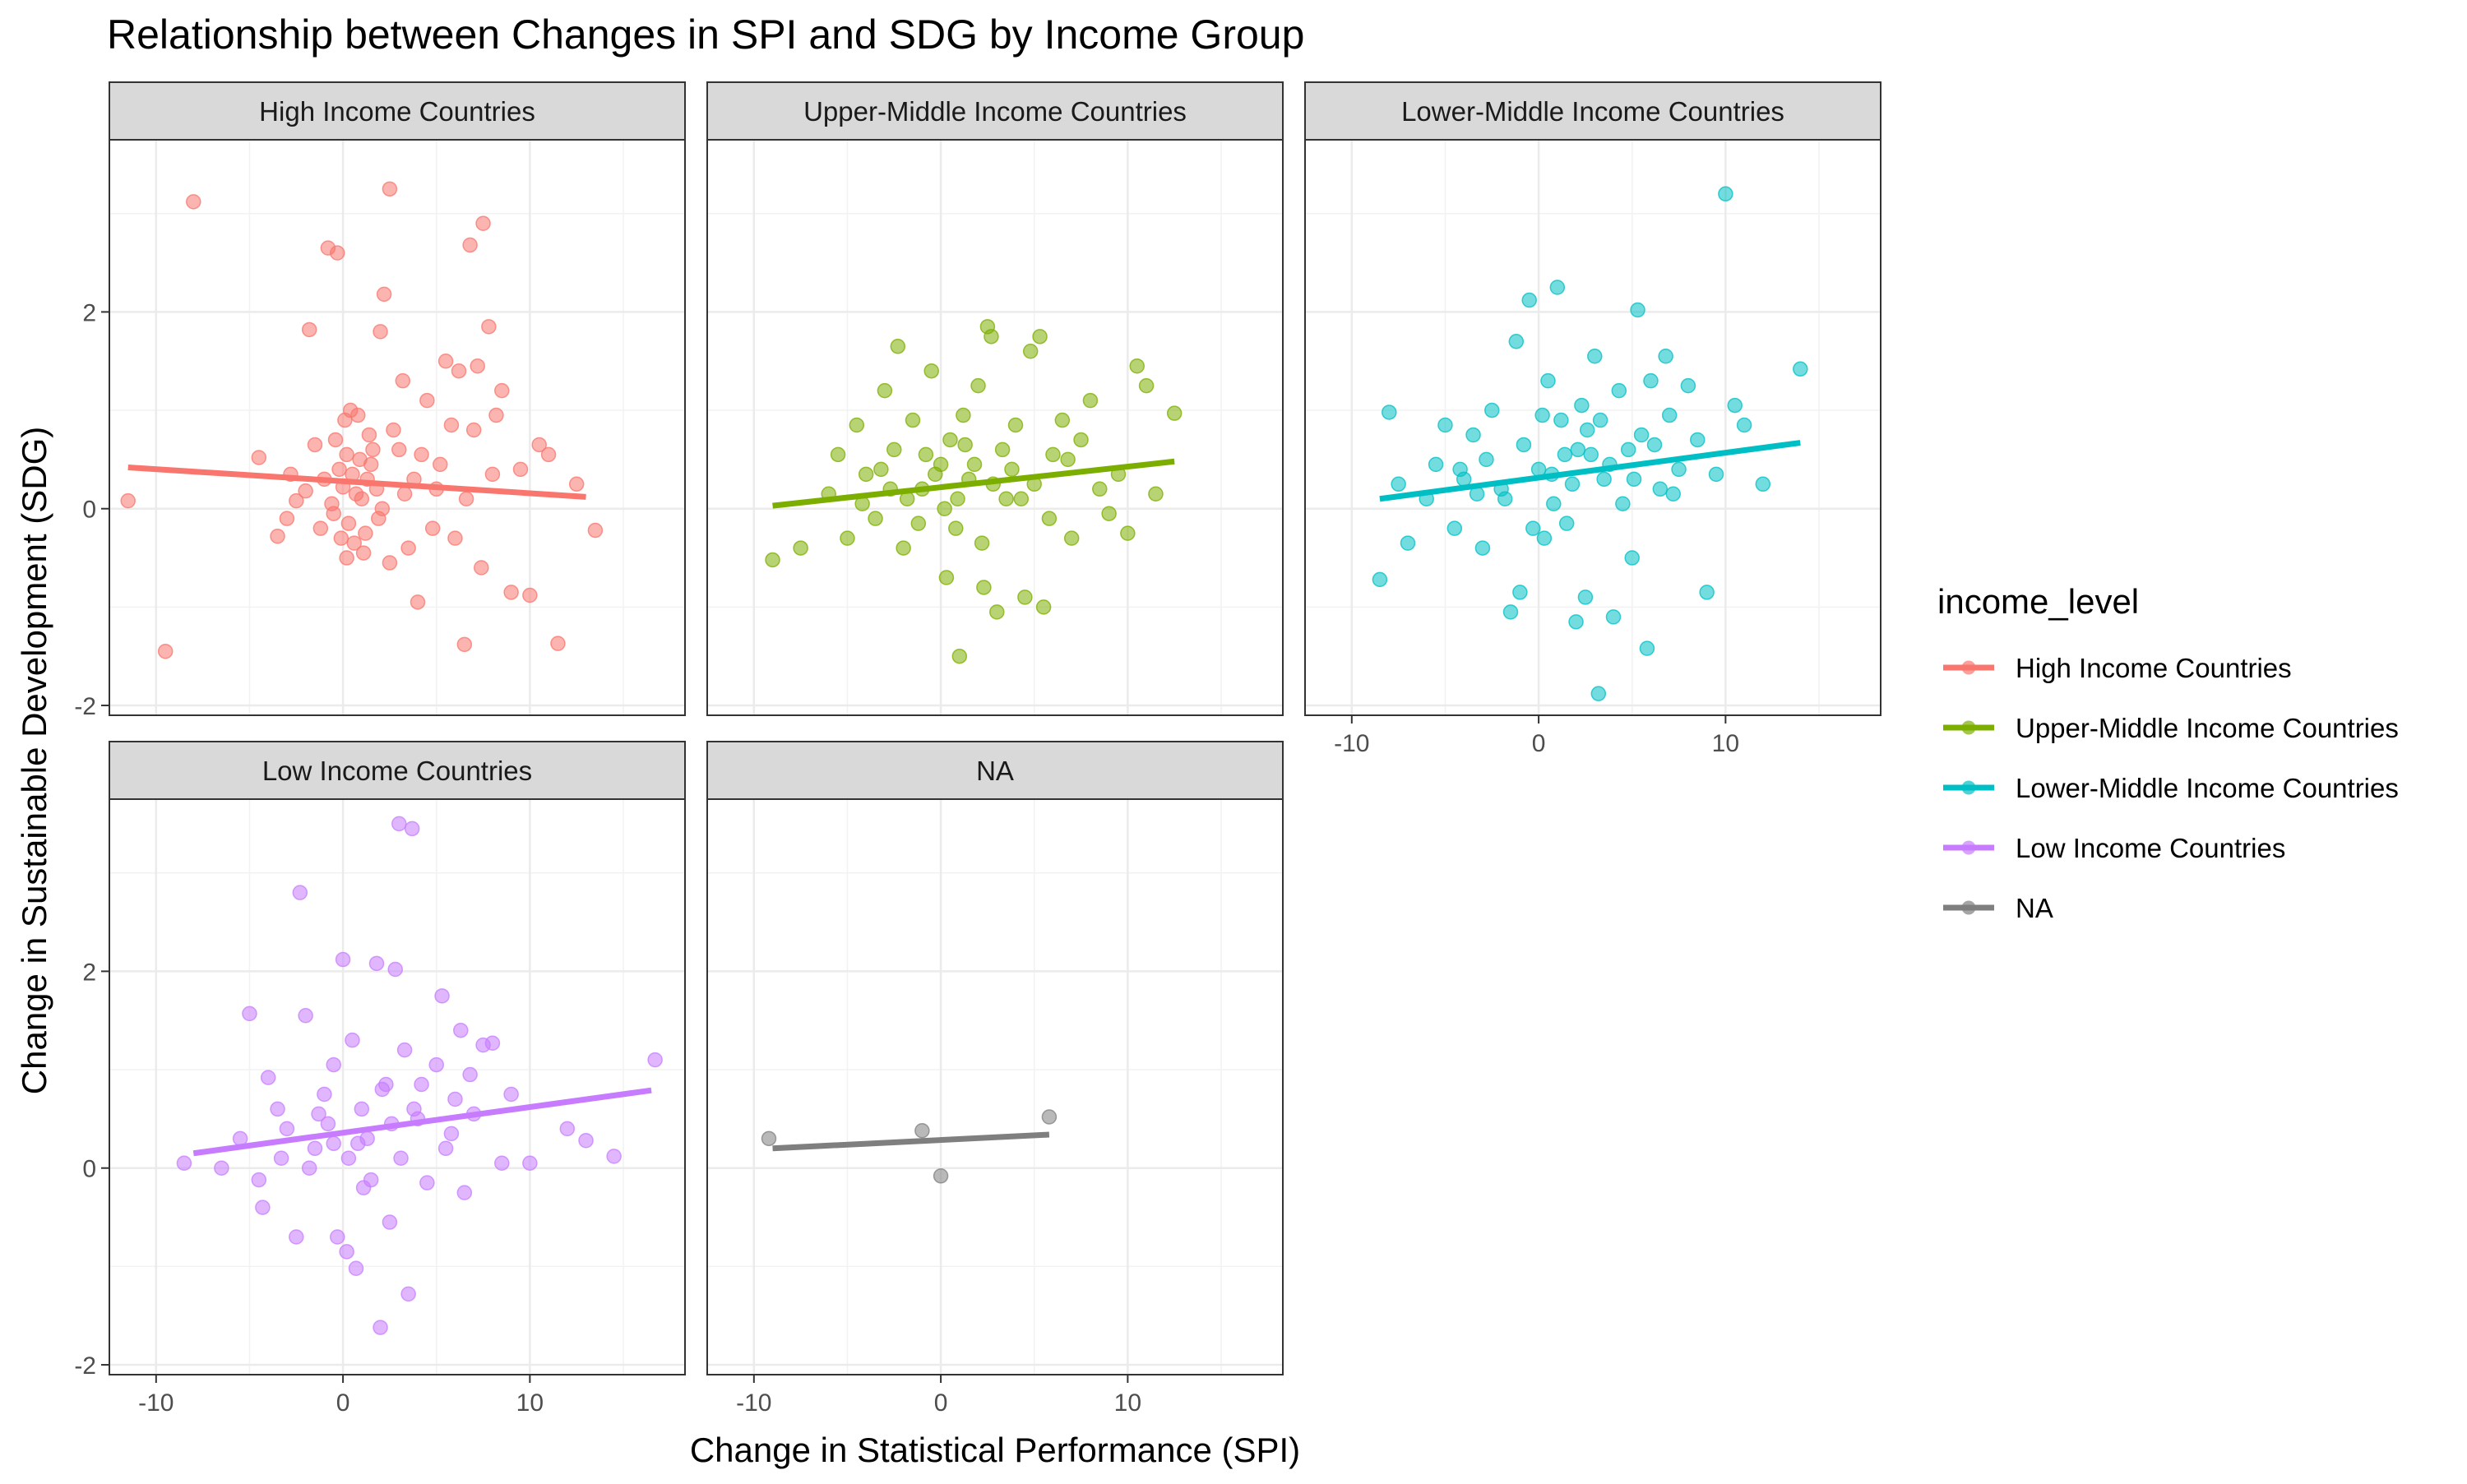  I want to click on panel-border-lower-middle-income-countries, so click(1593, 427).